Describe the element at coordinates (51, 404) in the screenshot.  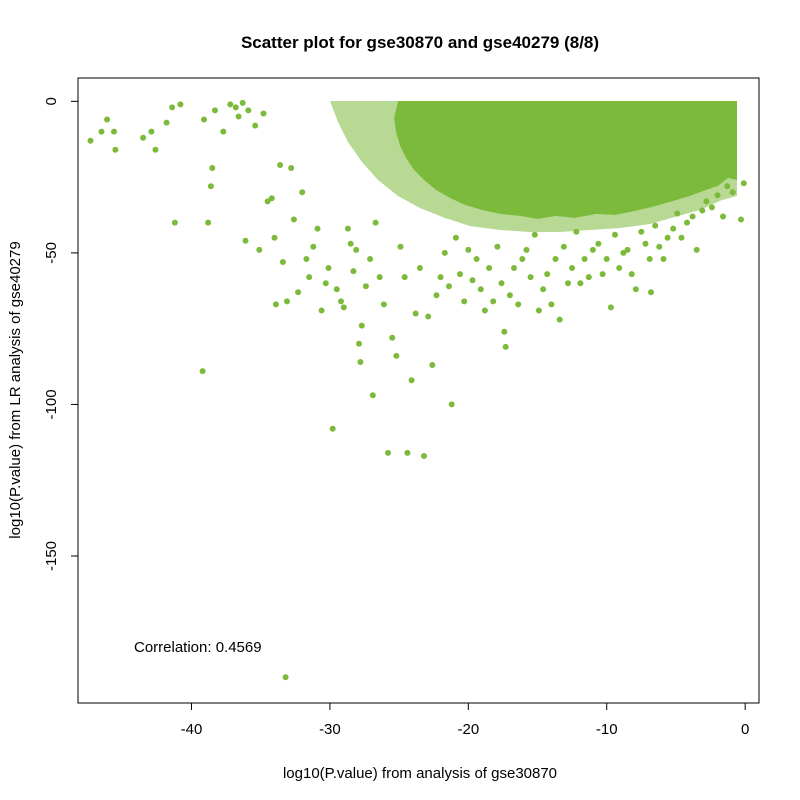
I see `y-tick-label: -100` at that location.